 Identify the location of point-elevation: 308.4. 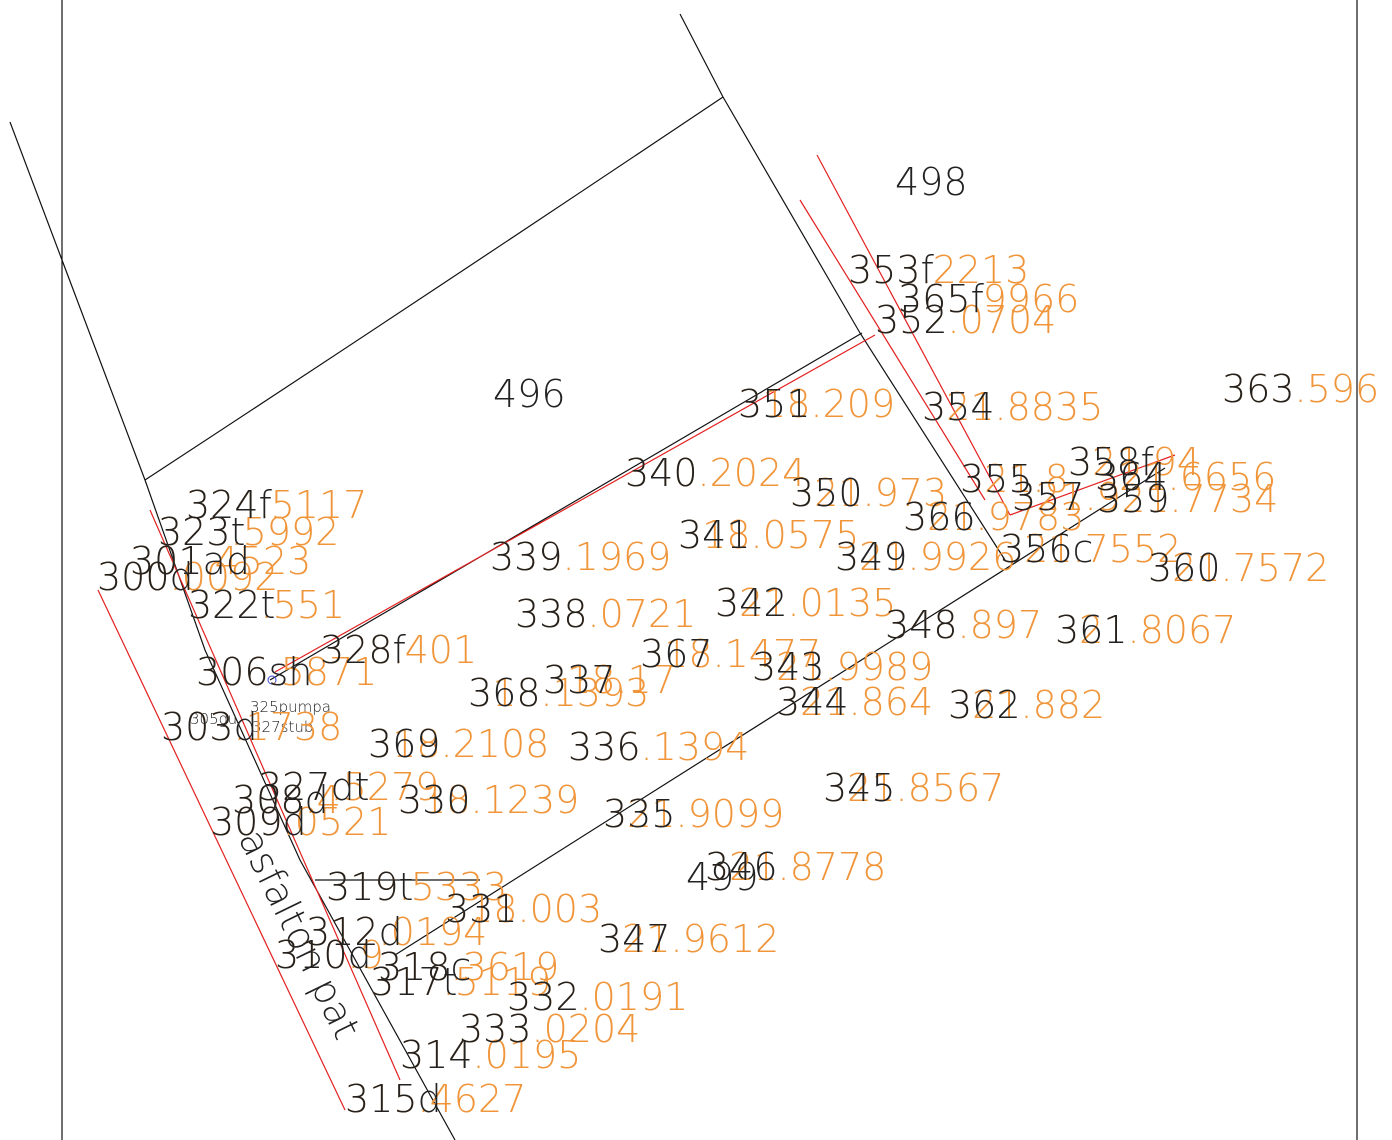
(286, 800).